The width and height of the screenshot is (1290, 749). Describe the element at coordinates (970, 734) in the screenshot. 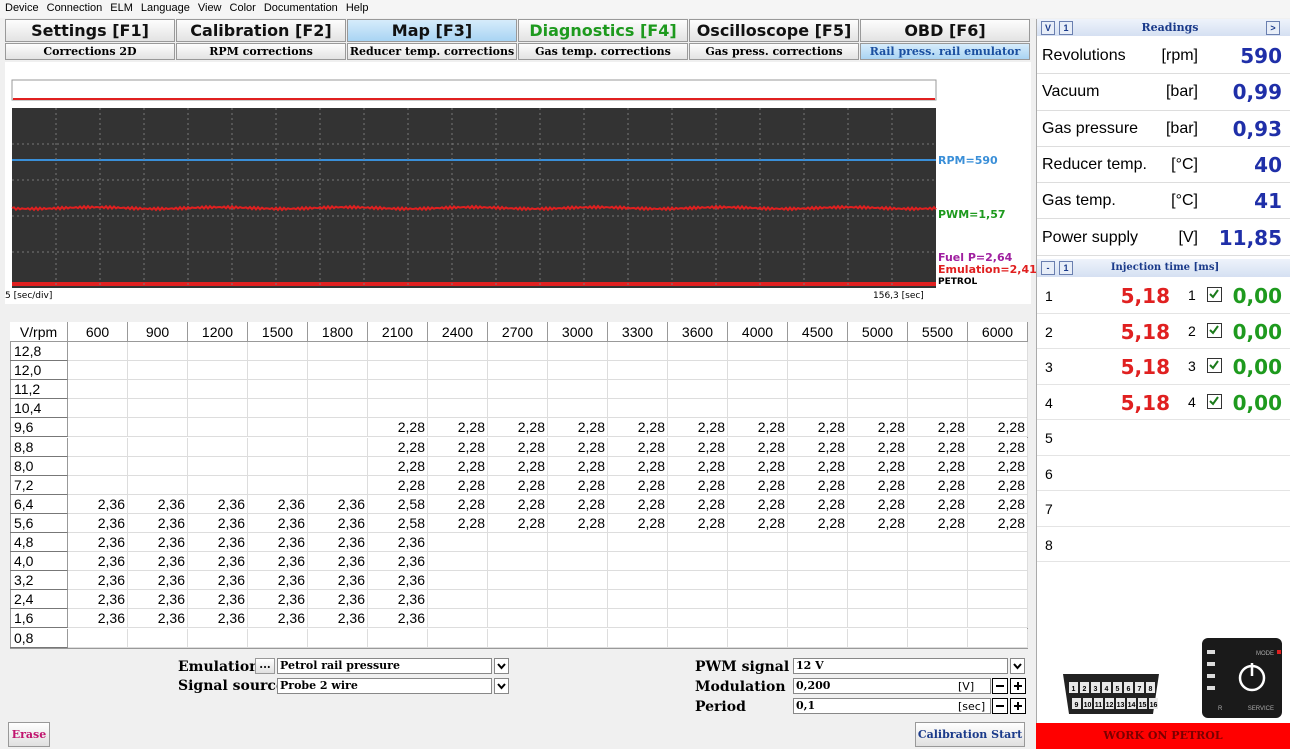

I see `calibration-start-button: Calibration Start` at that location.